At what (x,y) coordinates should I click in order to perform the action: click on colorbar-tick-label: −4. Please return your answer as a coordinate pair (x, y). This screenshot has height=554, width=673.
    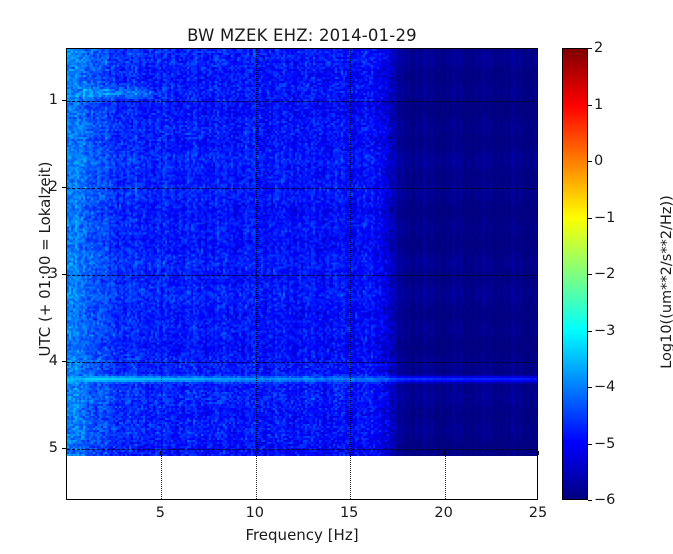
    Looking at the image, I should click on (605, 387).